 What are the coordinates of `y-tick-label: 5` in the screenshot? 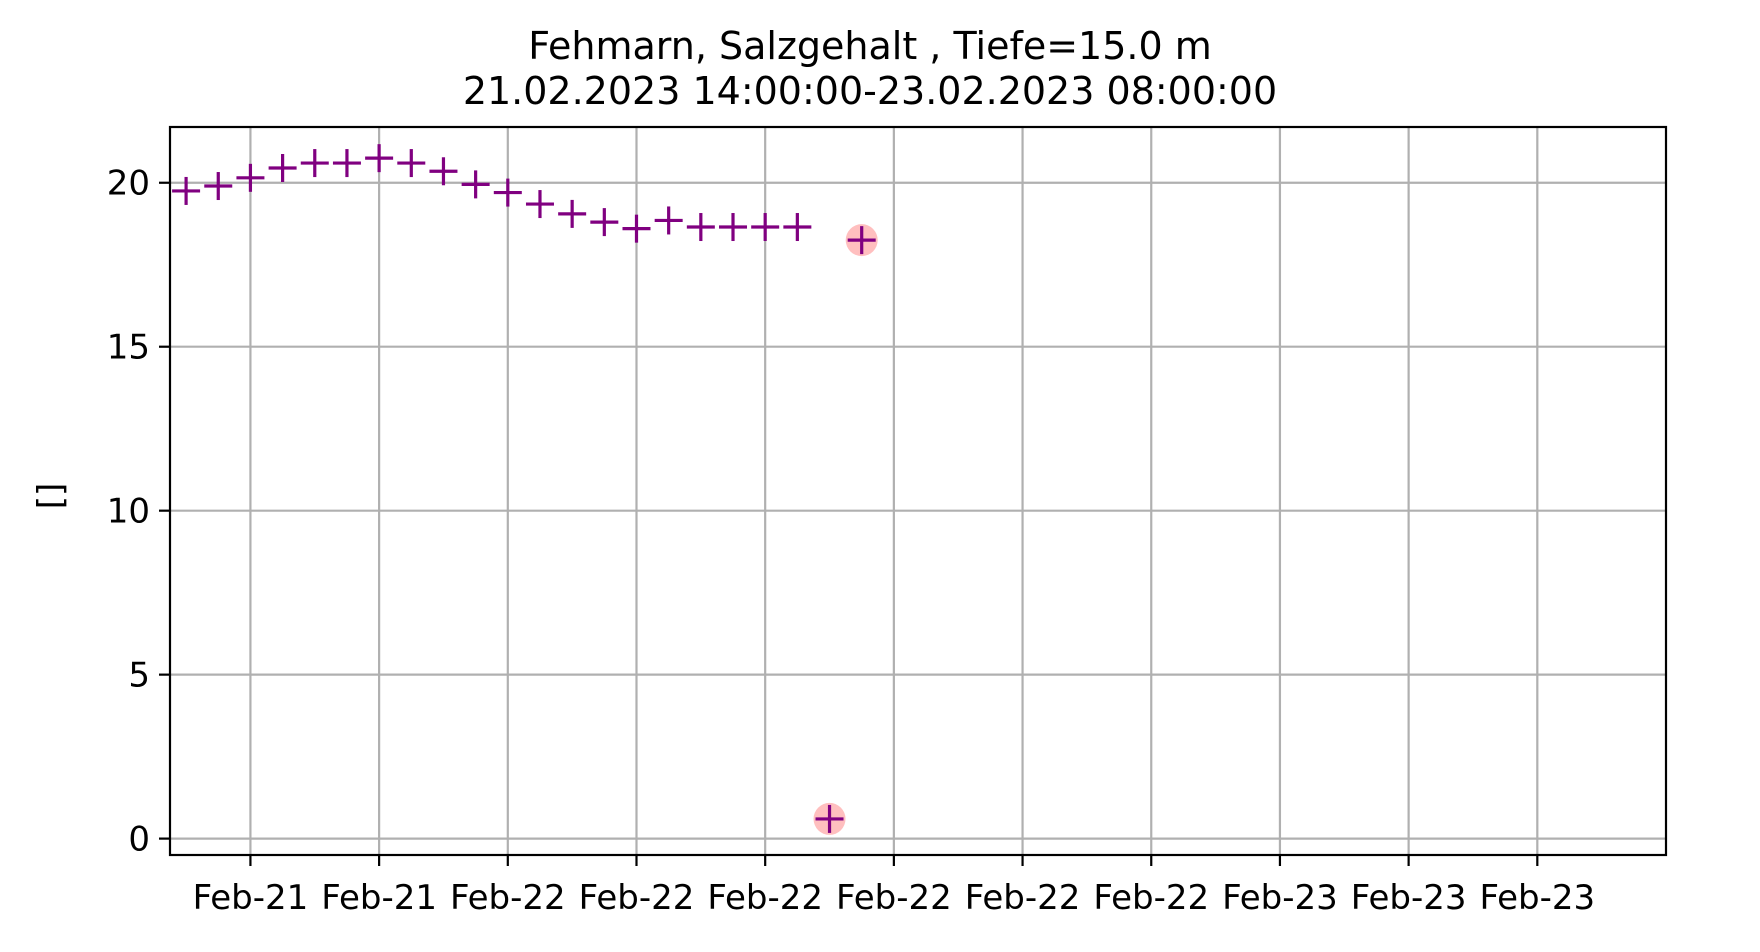 It's located at (139, 676).